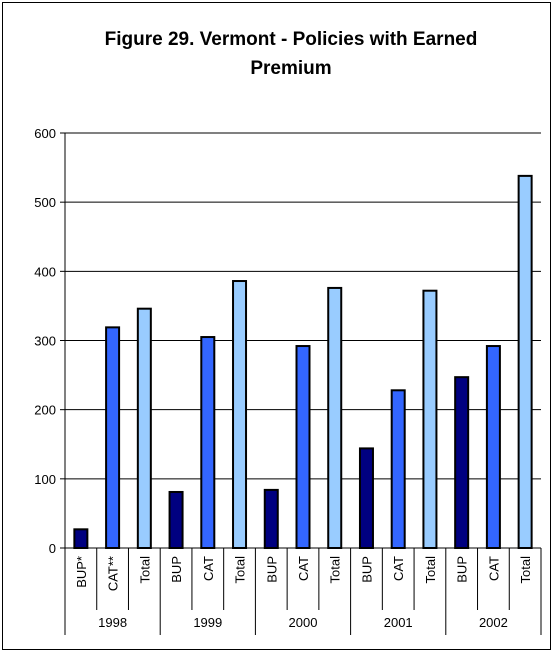 The height and width of the screenshot is (654, 555). Describe the element at coordinates (290, 68) in the screenshot. I see `chart-title-line-2: Premium` at that location.